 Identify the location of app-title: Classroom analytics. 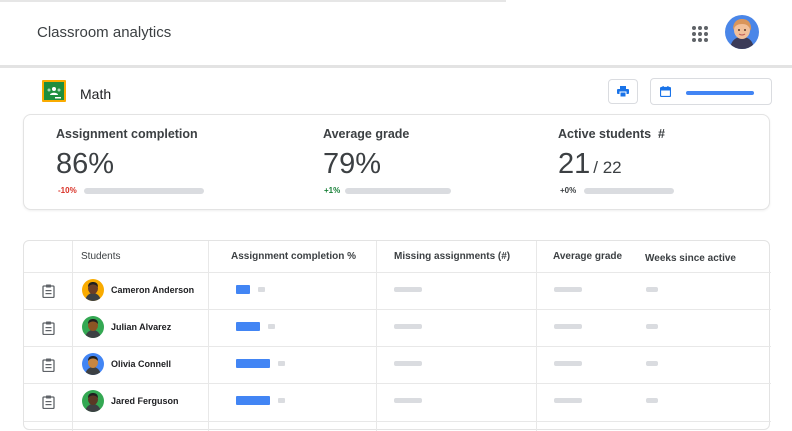
(104, 32).